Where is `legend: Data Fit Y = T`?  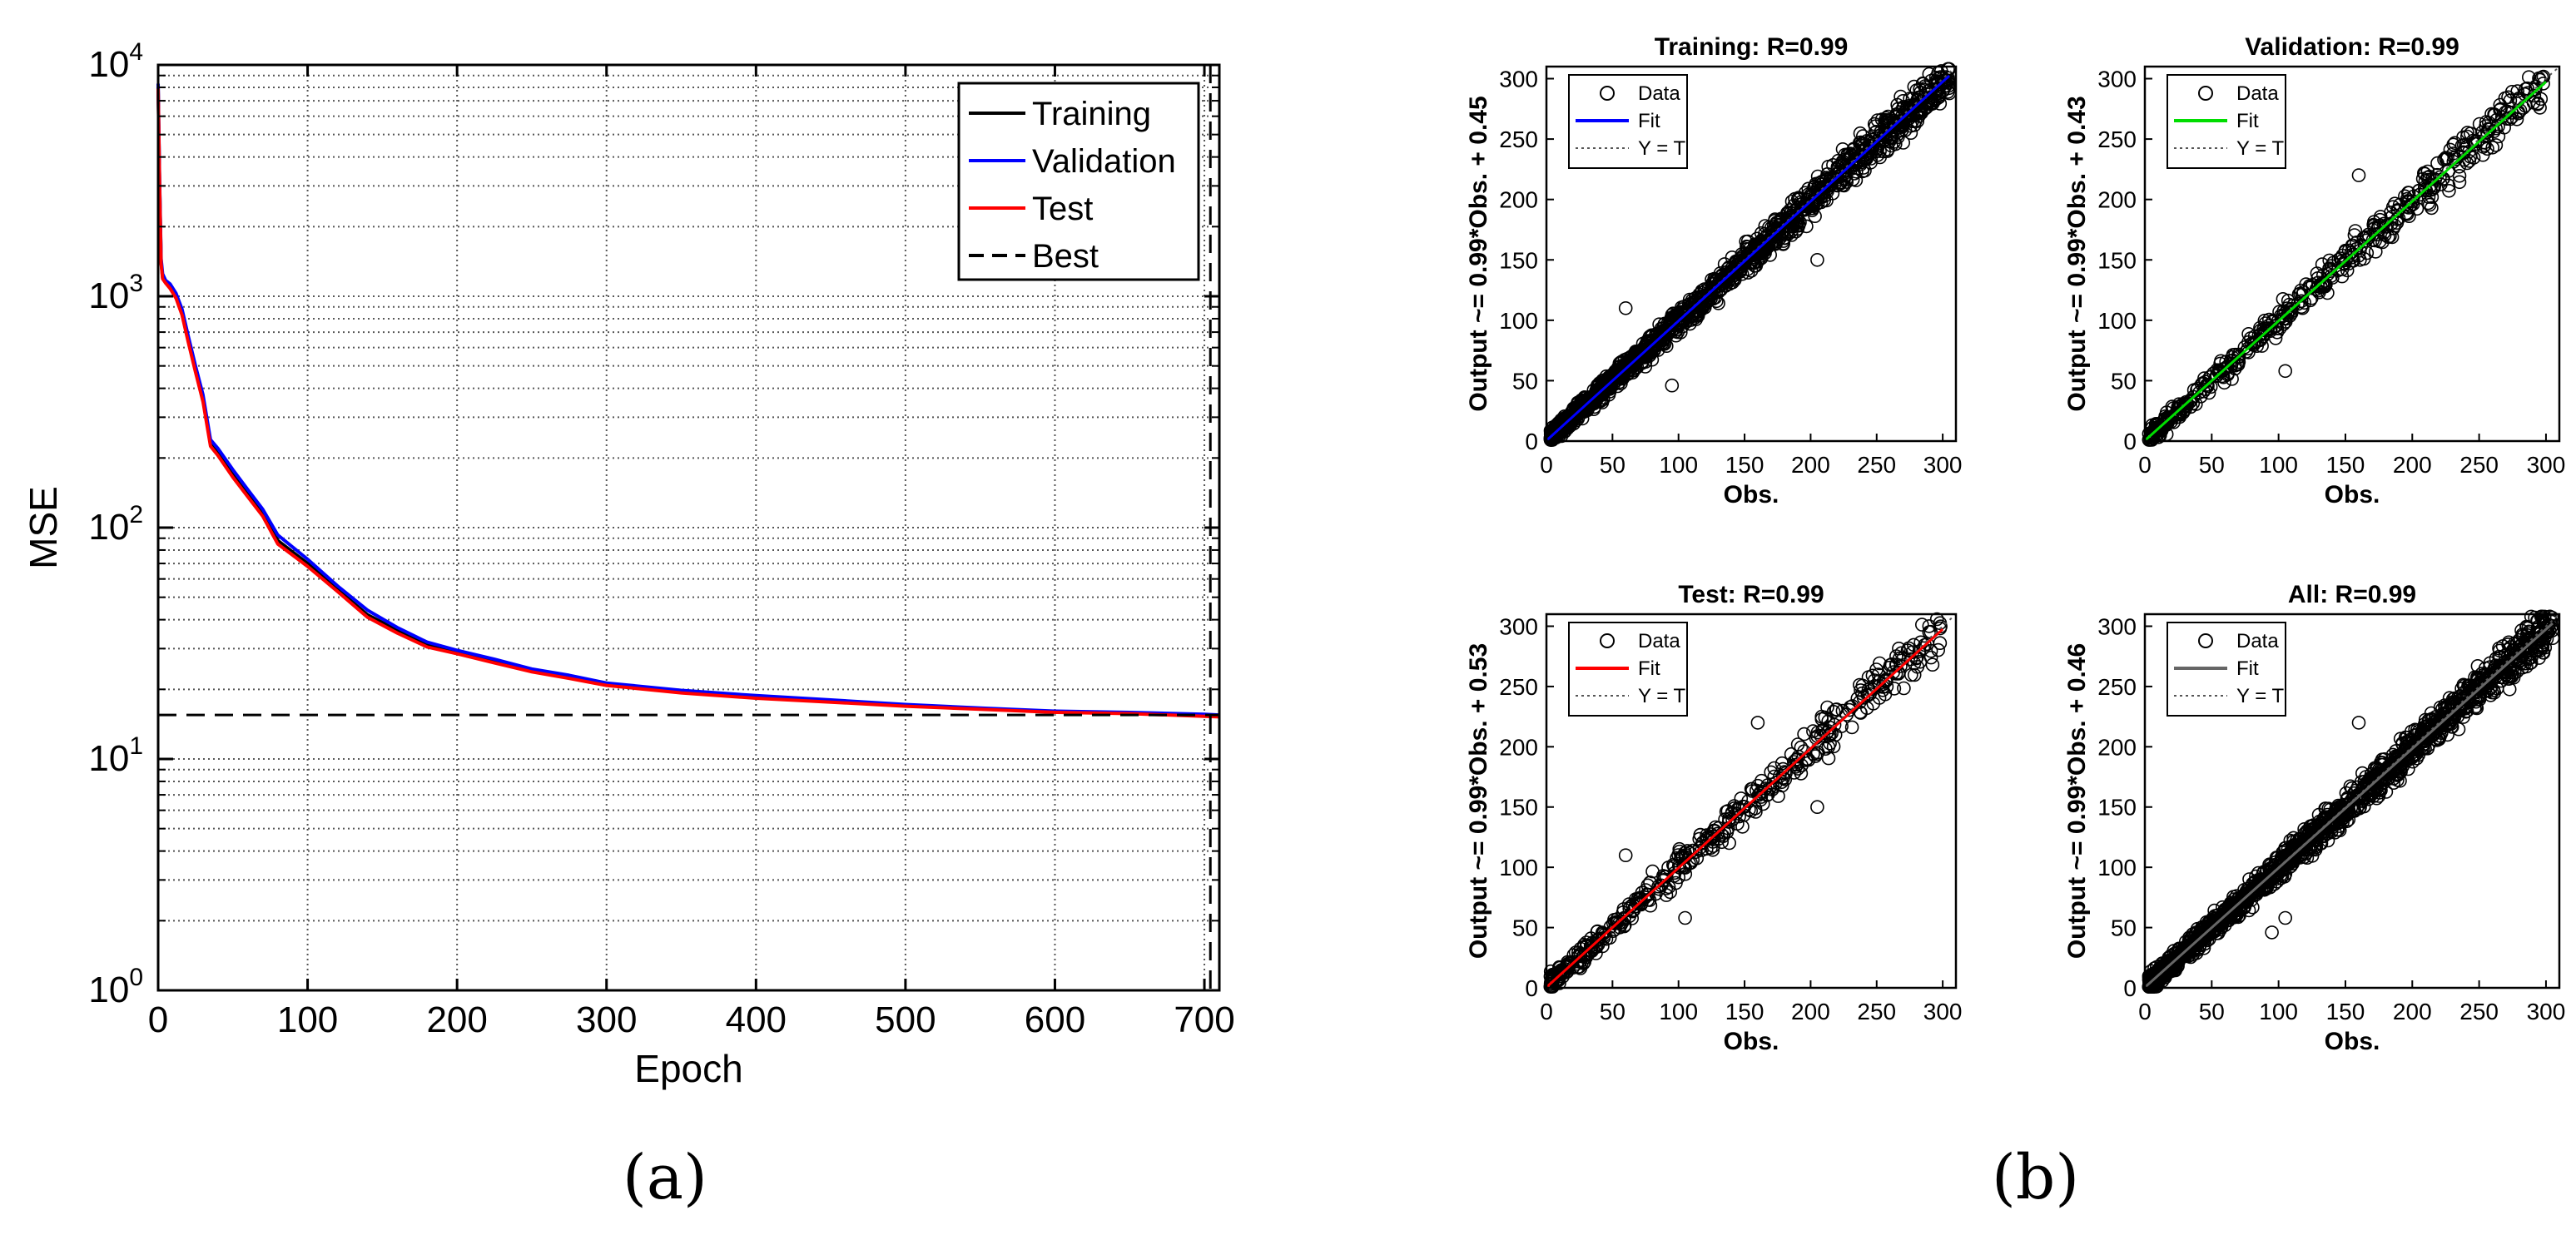
legend: Data Fit Y = T is located at coordinates (2226, 121).